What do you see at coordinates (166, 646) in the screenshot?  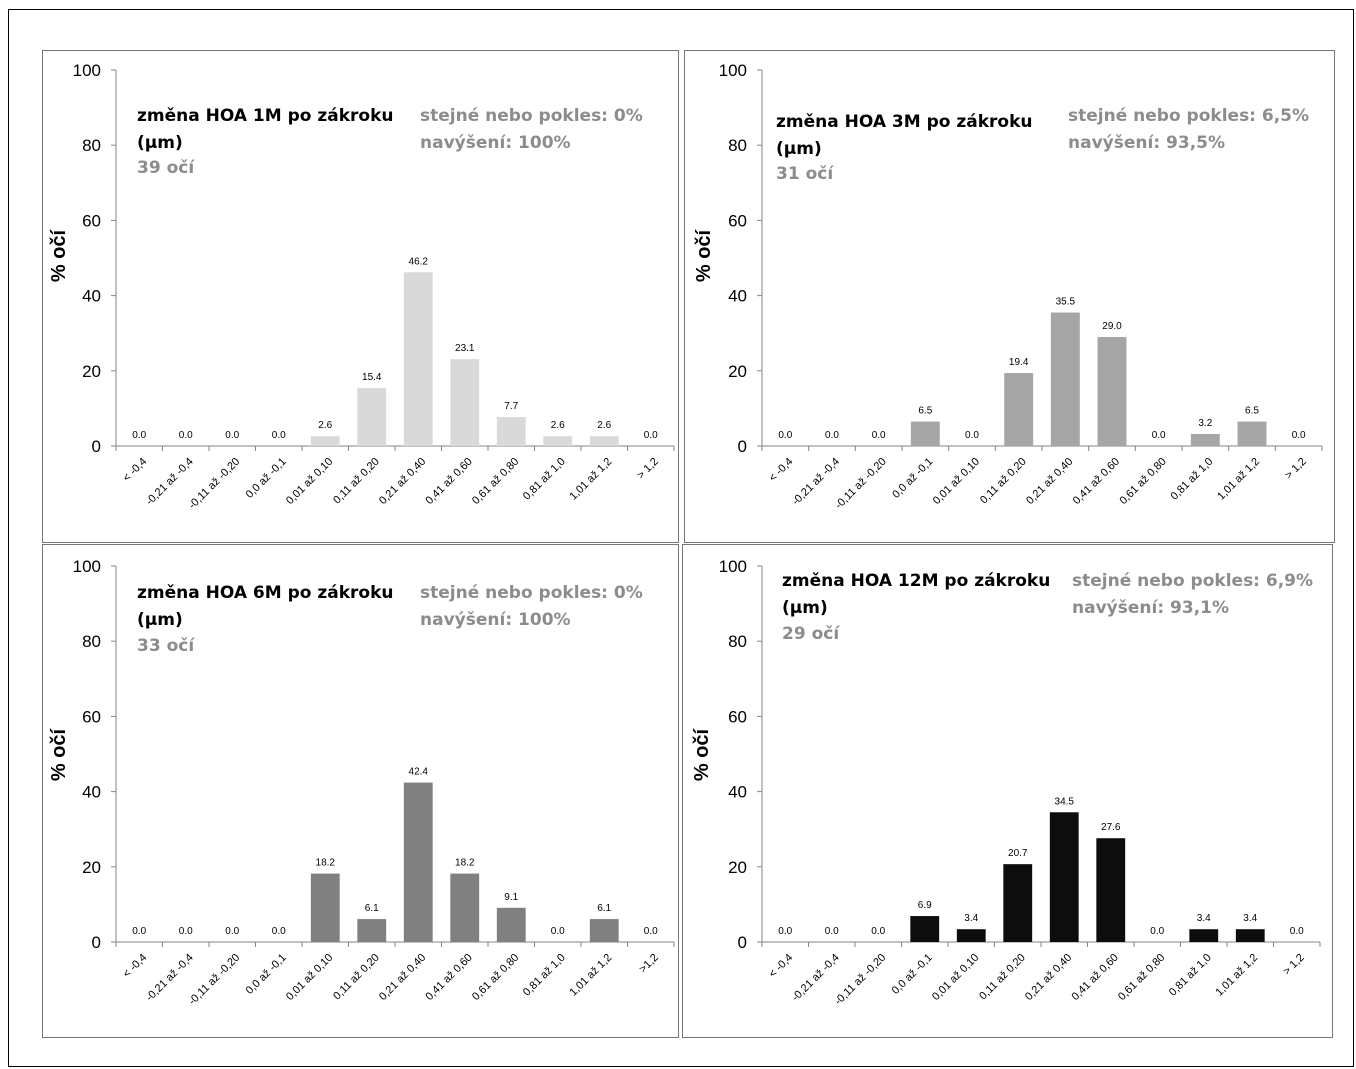 I see `eye-count-label: 33 očí` at bounding box center [166, 646].